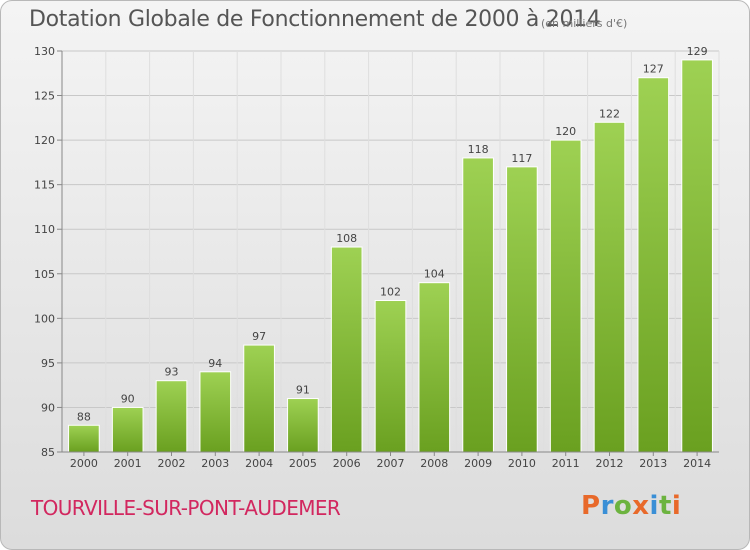 This screenshot has width=750, height=550. What do you see at coordinates (44, 185) in the screenshot?
I see `y-tick-label: 115` at bounding box center [44, 185].